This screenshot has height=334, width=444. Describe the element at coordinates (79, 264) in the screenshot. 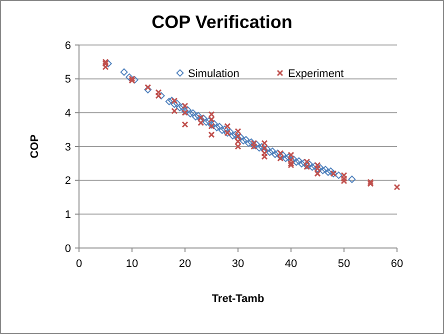

I see `x-tick-label: 0` at that location.